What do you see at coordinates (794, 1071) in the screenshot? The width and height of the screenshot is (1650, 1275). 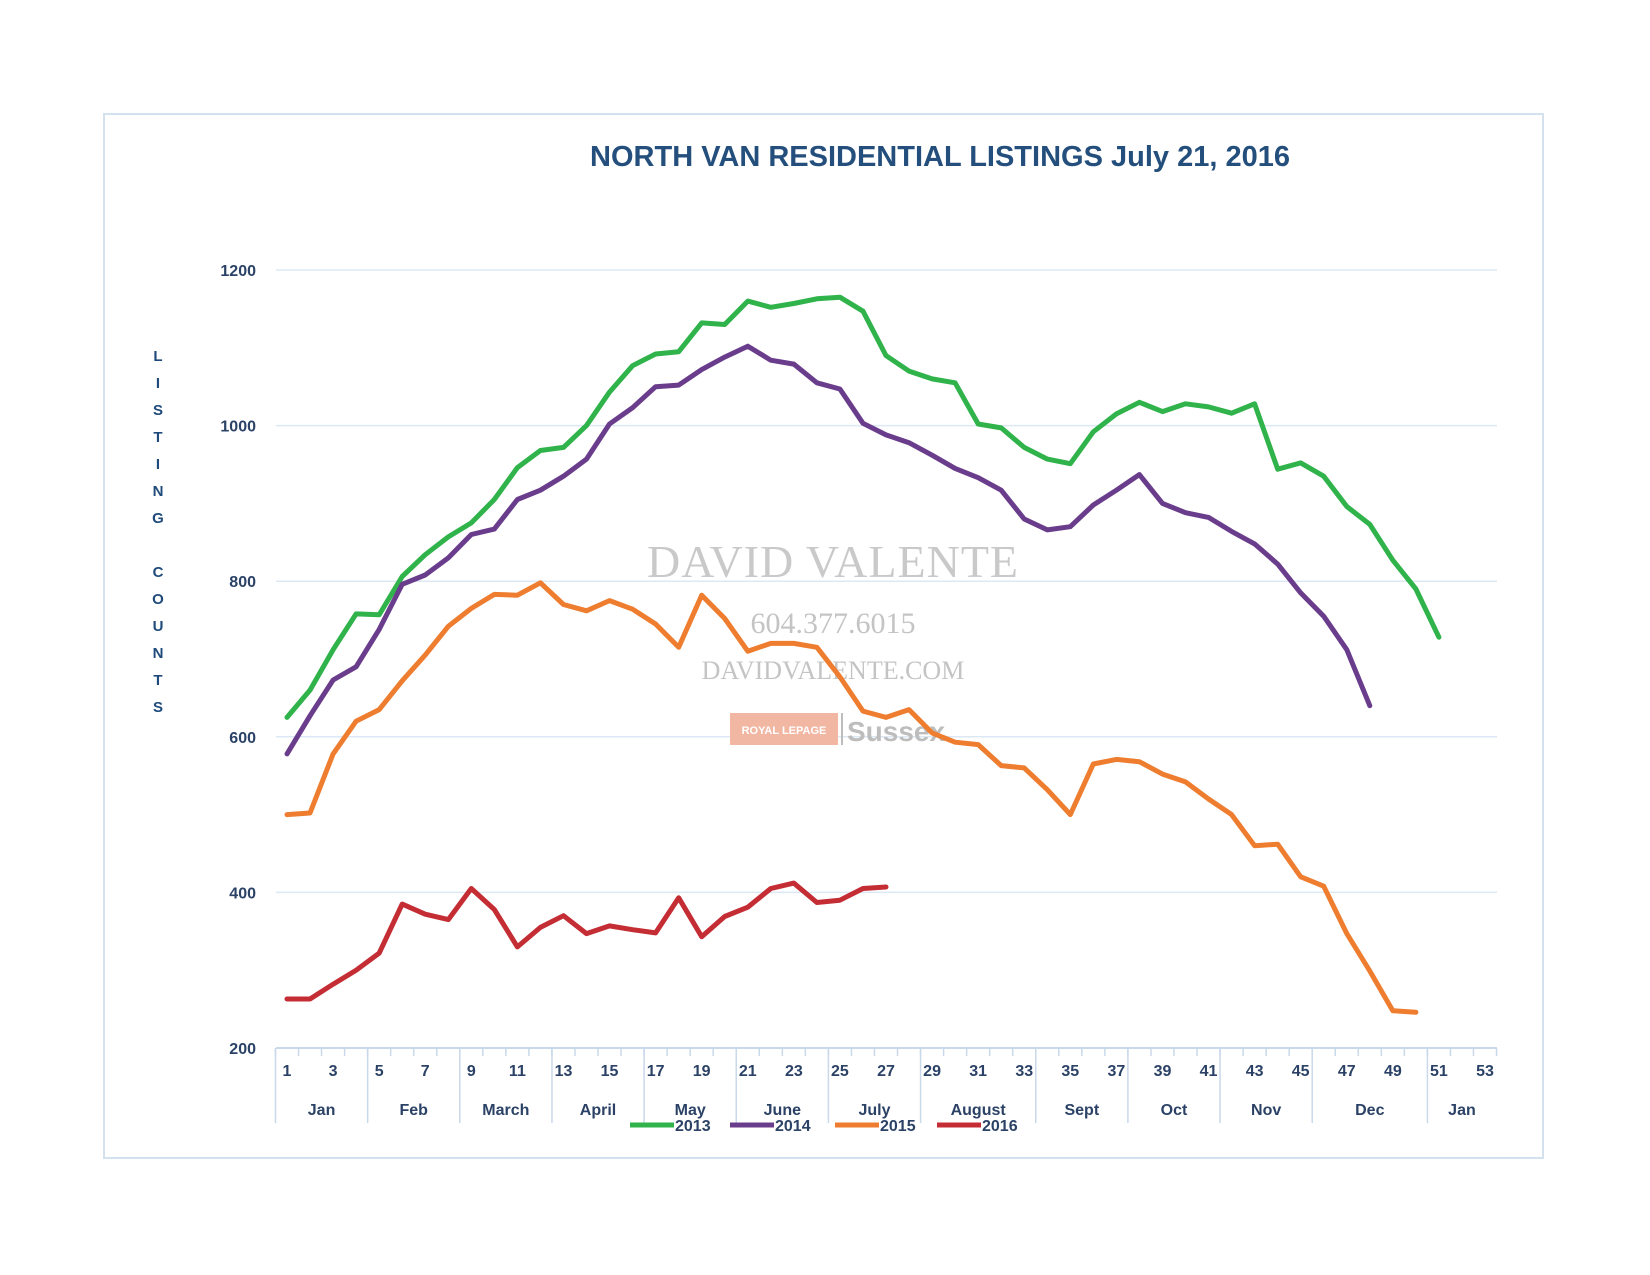 I see `x-tick-label: 23` at bounding box center [794, 1071].